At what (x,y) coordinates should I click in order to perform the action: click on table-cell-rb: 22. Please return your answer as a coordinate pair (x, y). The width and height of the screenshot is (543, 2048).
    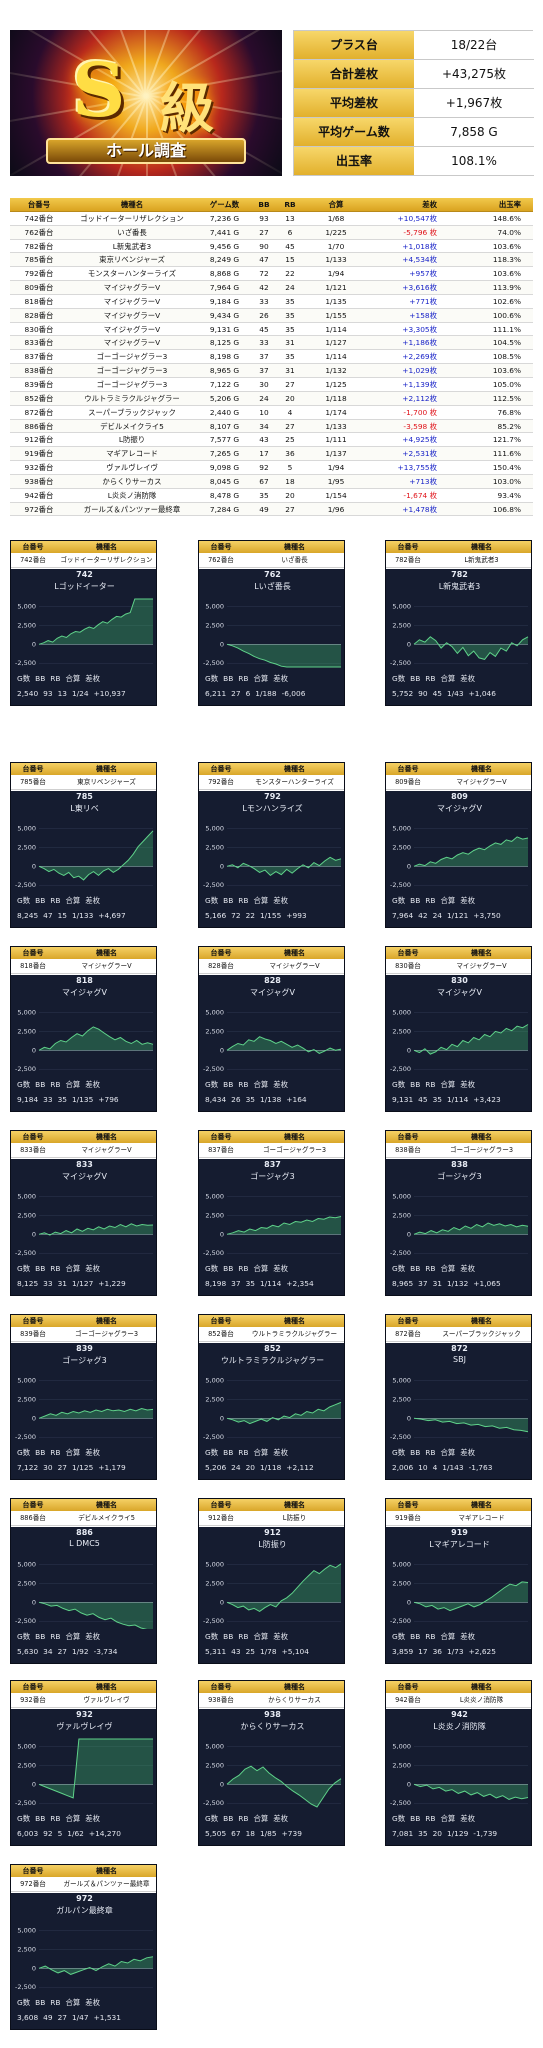
    Looking at the image, I should click on (290, 274).